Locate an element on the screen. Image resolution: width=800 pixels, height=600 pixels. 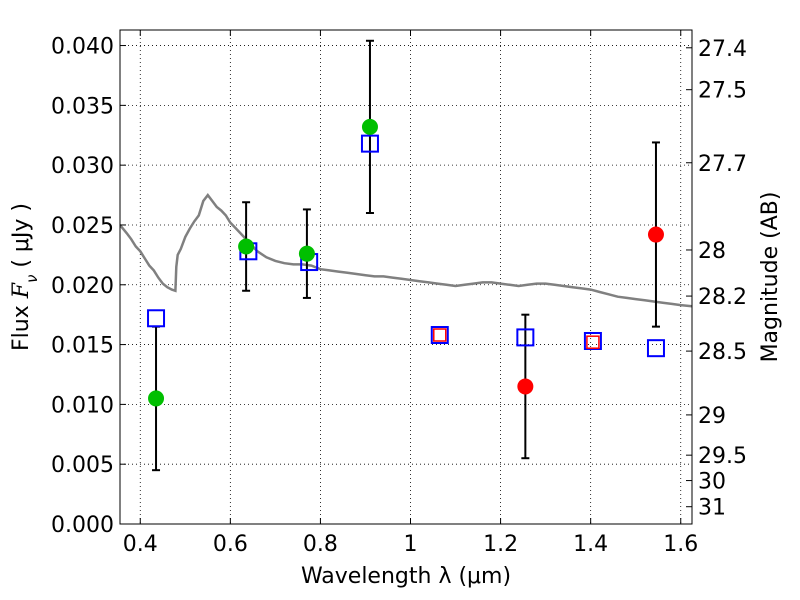
y2-axis-label: Magnitude (AB) is located at coordinates (770, 277).